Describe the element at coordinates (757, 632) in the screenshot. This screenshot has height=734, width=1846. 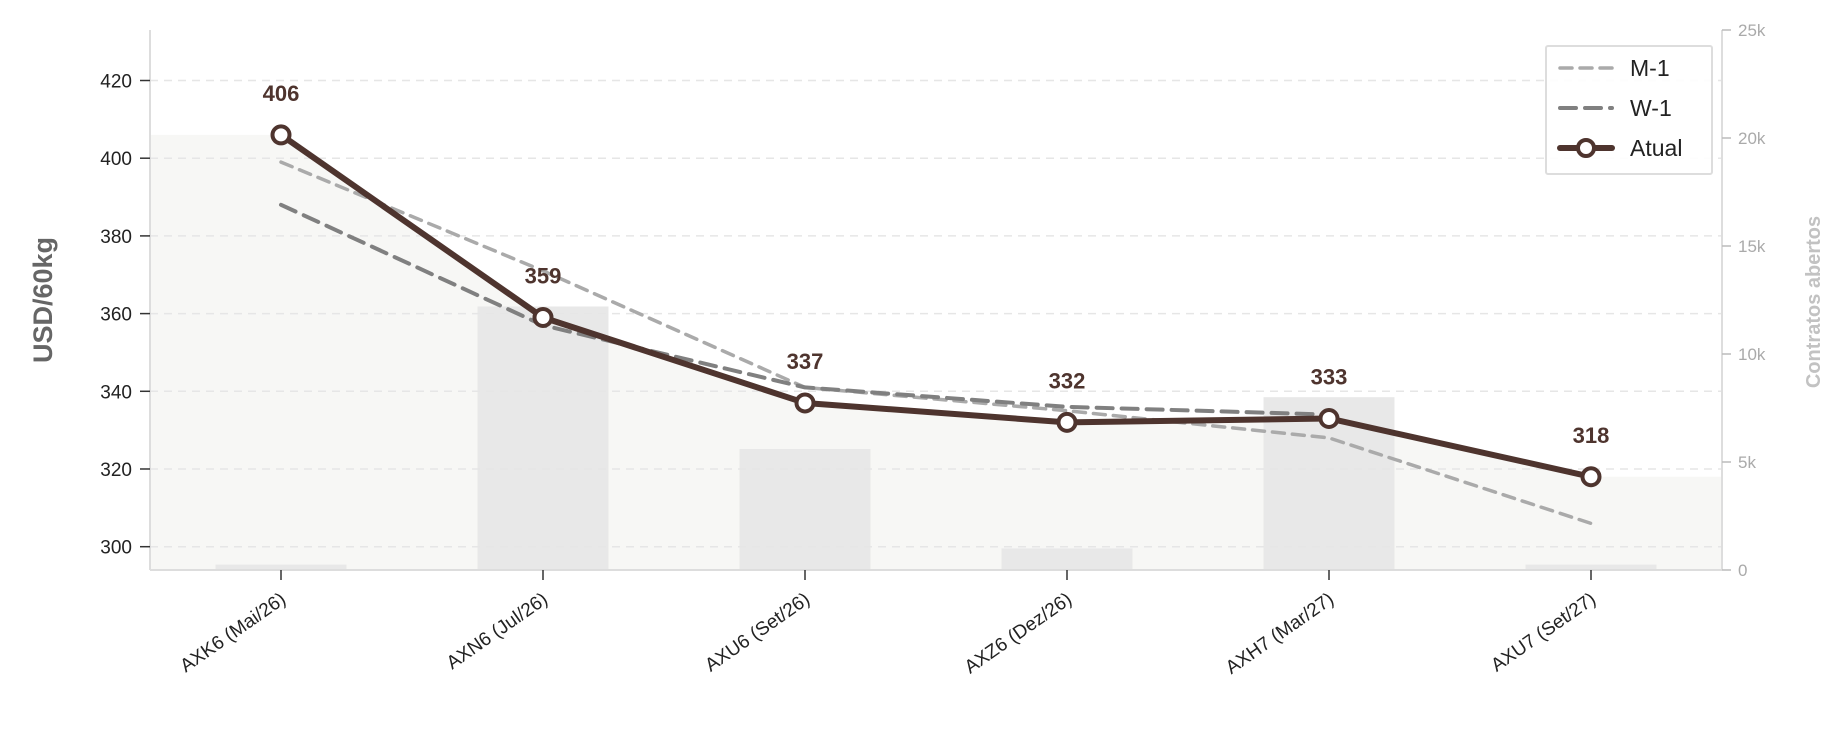
I see `x-tick-label-2: AXU6 (Set/26)` at that location.